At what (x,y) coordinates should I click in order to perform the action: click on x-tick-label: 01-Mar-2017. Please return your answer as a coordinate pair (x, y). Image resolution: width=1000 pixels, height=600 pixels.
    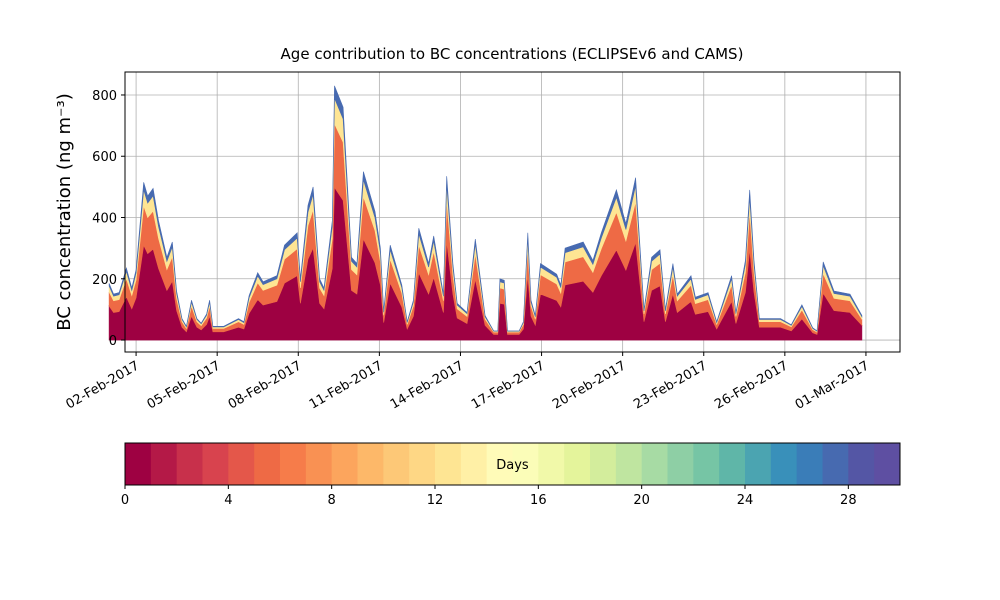
    Looking at the image, I should click on (832, 385).